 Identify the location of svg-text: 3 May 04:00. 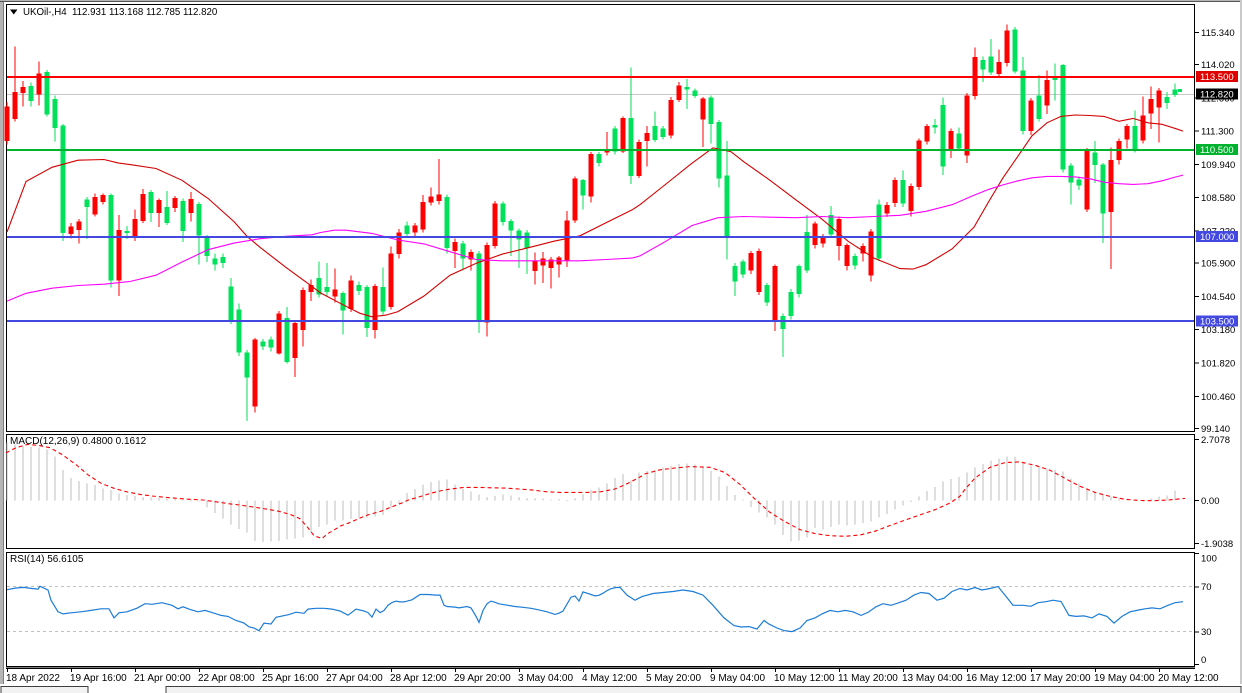
(545, 678).